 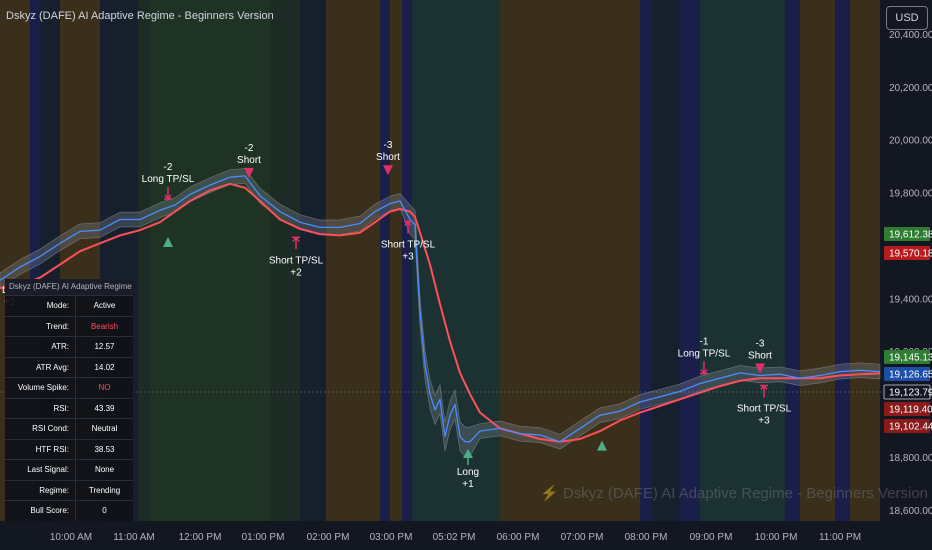 What do you see at coordinates (704, 342) in the screenshot?
I see `signal-count: -1` at bounding box center [704, 342].